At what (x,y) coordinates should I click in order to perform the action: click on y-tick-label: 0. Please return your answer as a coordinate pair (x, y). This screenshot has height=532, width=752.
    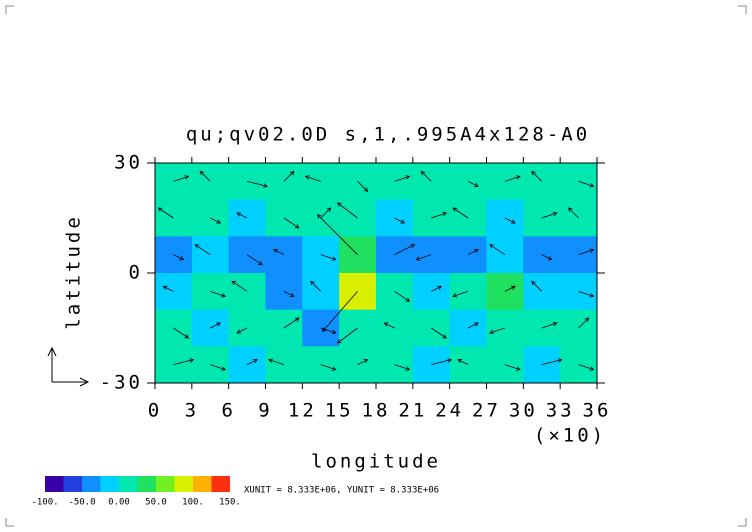
    Looking at the image, I should click on (136, 273).